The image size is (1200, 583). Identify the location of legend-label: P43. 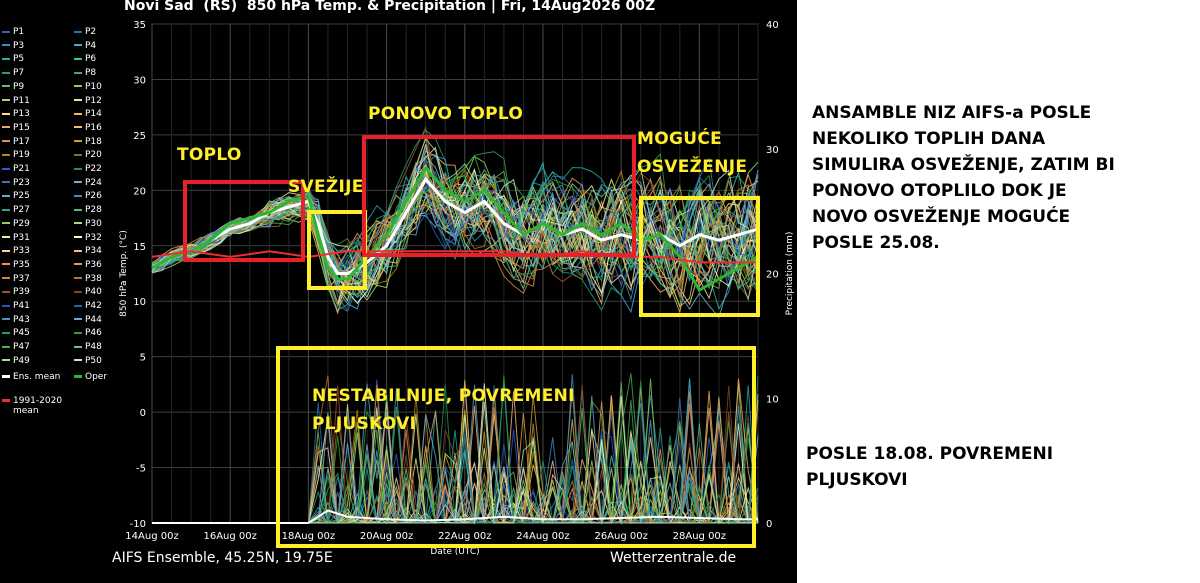
(21, 319).